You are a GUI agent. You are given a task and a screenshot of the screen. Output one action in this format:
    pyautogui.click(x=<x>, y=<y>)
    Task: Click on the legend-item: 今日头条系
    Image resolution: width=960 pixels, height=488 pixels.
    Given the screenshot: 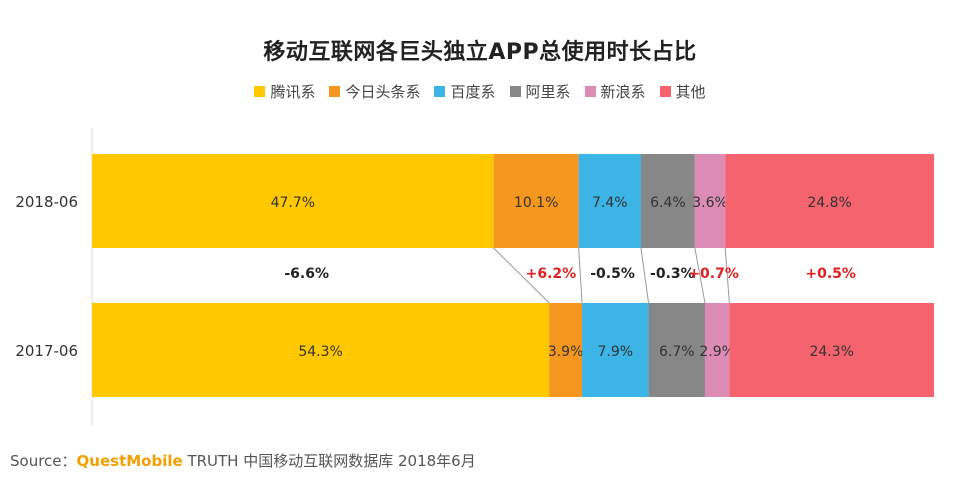 What is the action you would take?
    pyautogui.click(x=374, y=91)
    